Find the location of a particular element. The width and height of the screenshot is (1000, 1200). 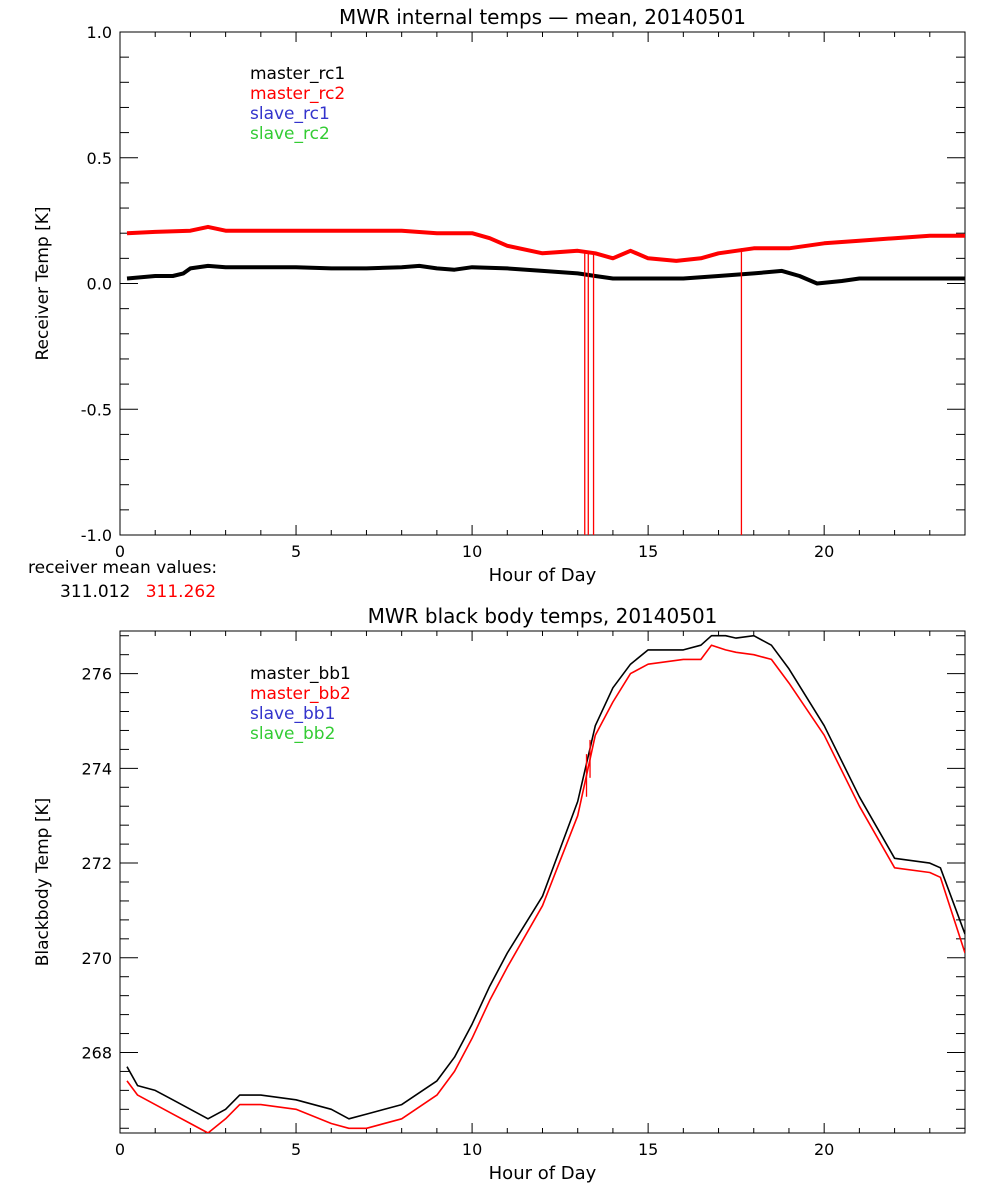

y-tick-label: 272 is located at coordinates (96, 863).